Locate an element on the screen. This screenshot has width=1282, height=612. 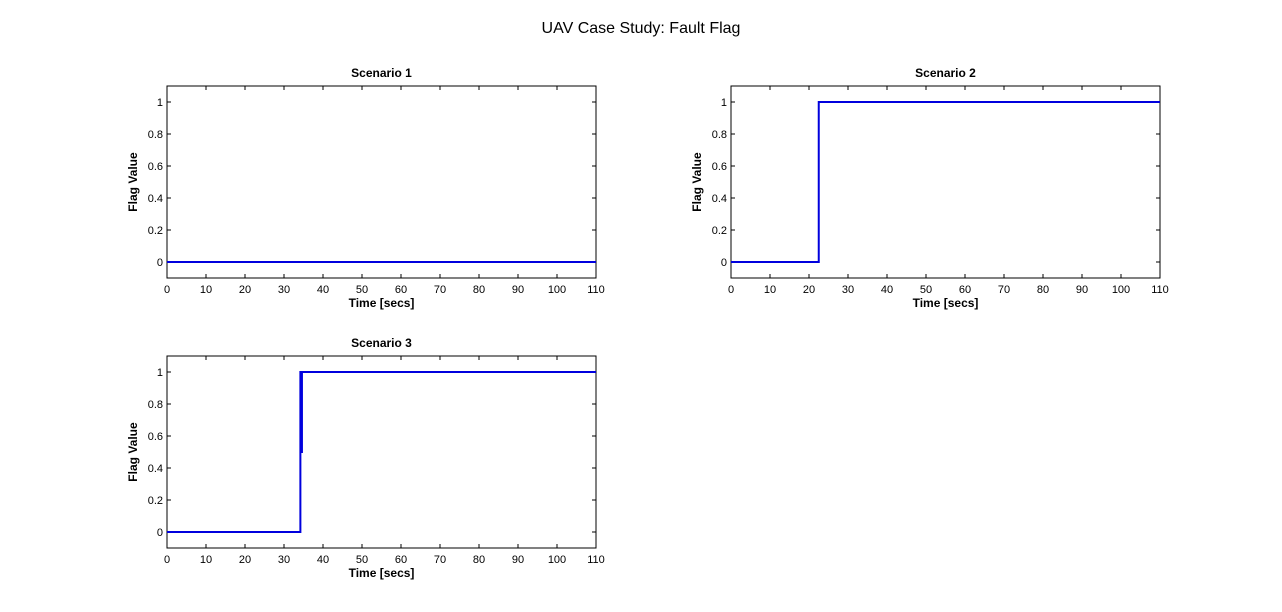
figure-title: UAV Case Study: Fault Flag is located at coordinates (641, 28).